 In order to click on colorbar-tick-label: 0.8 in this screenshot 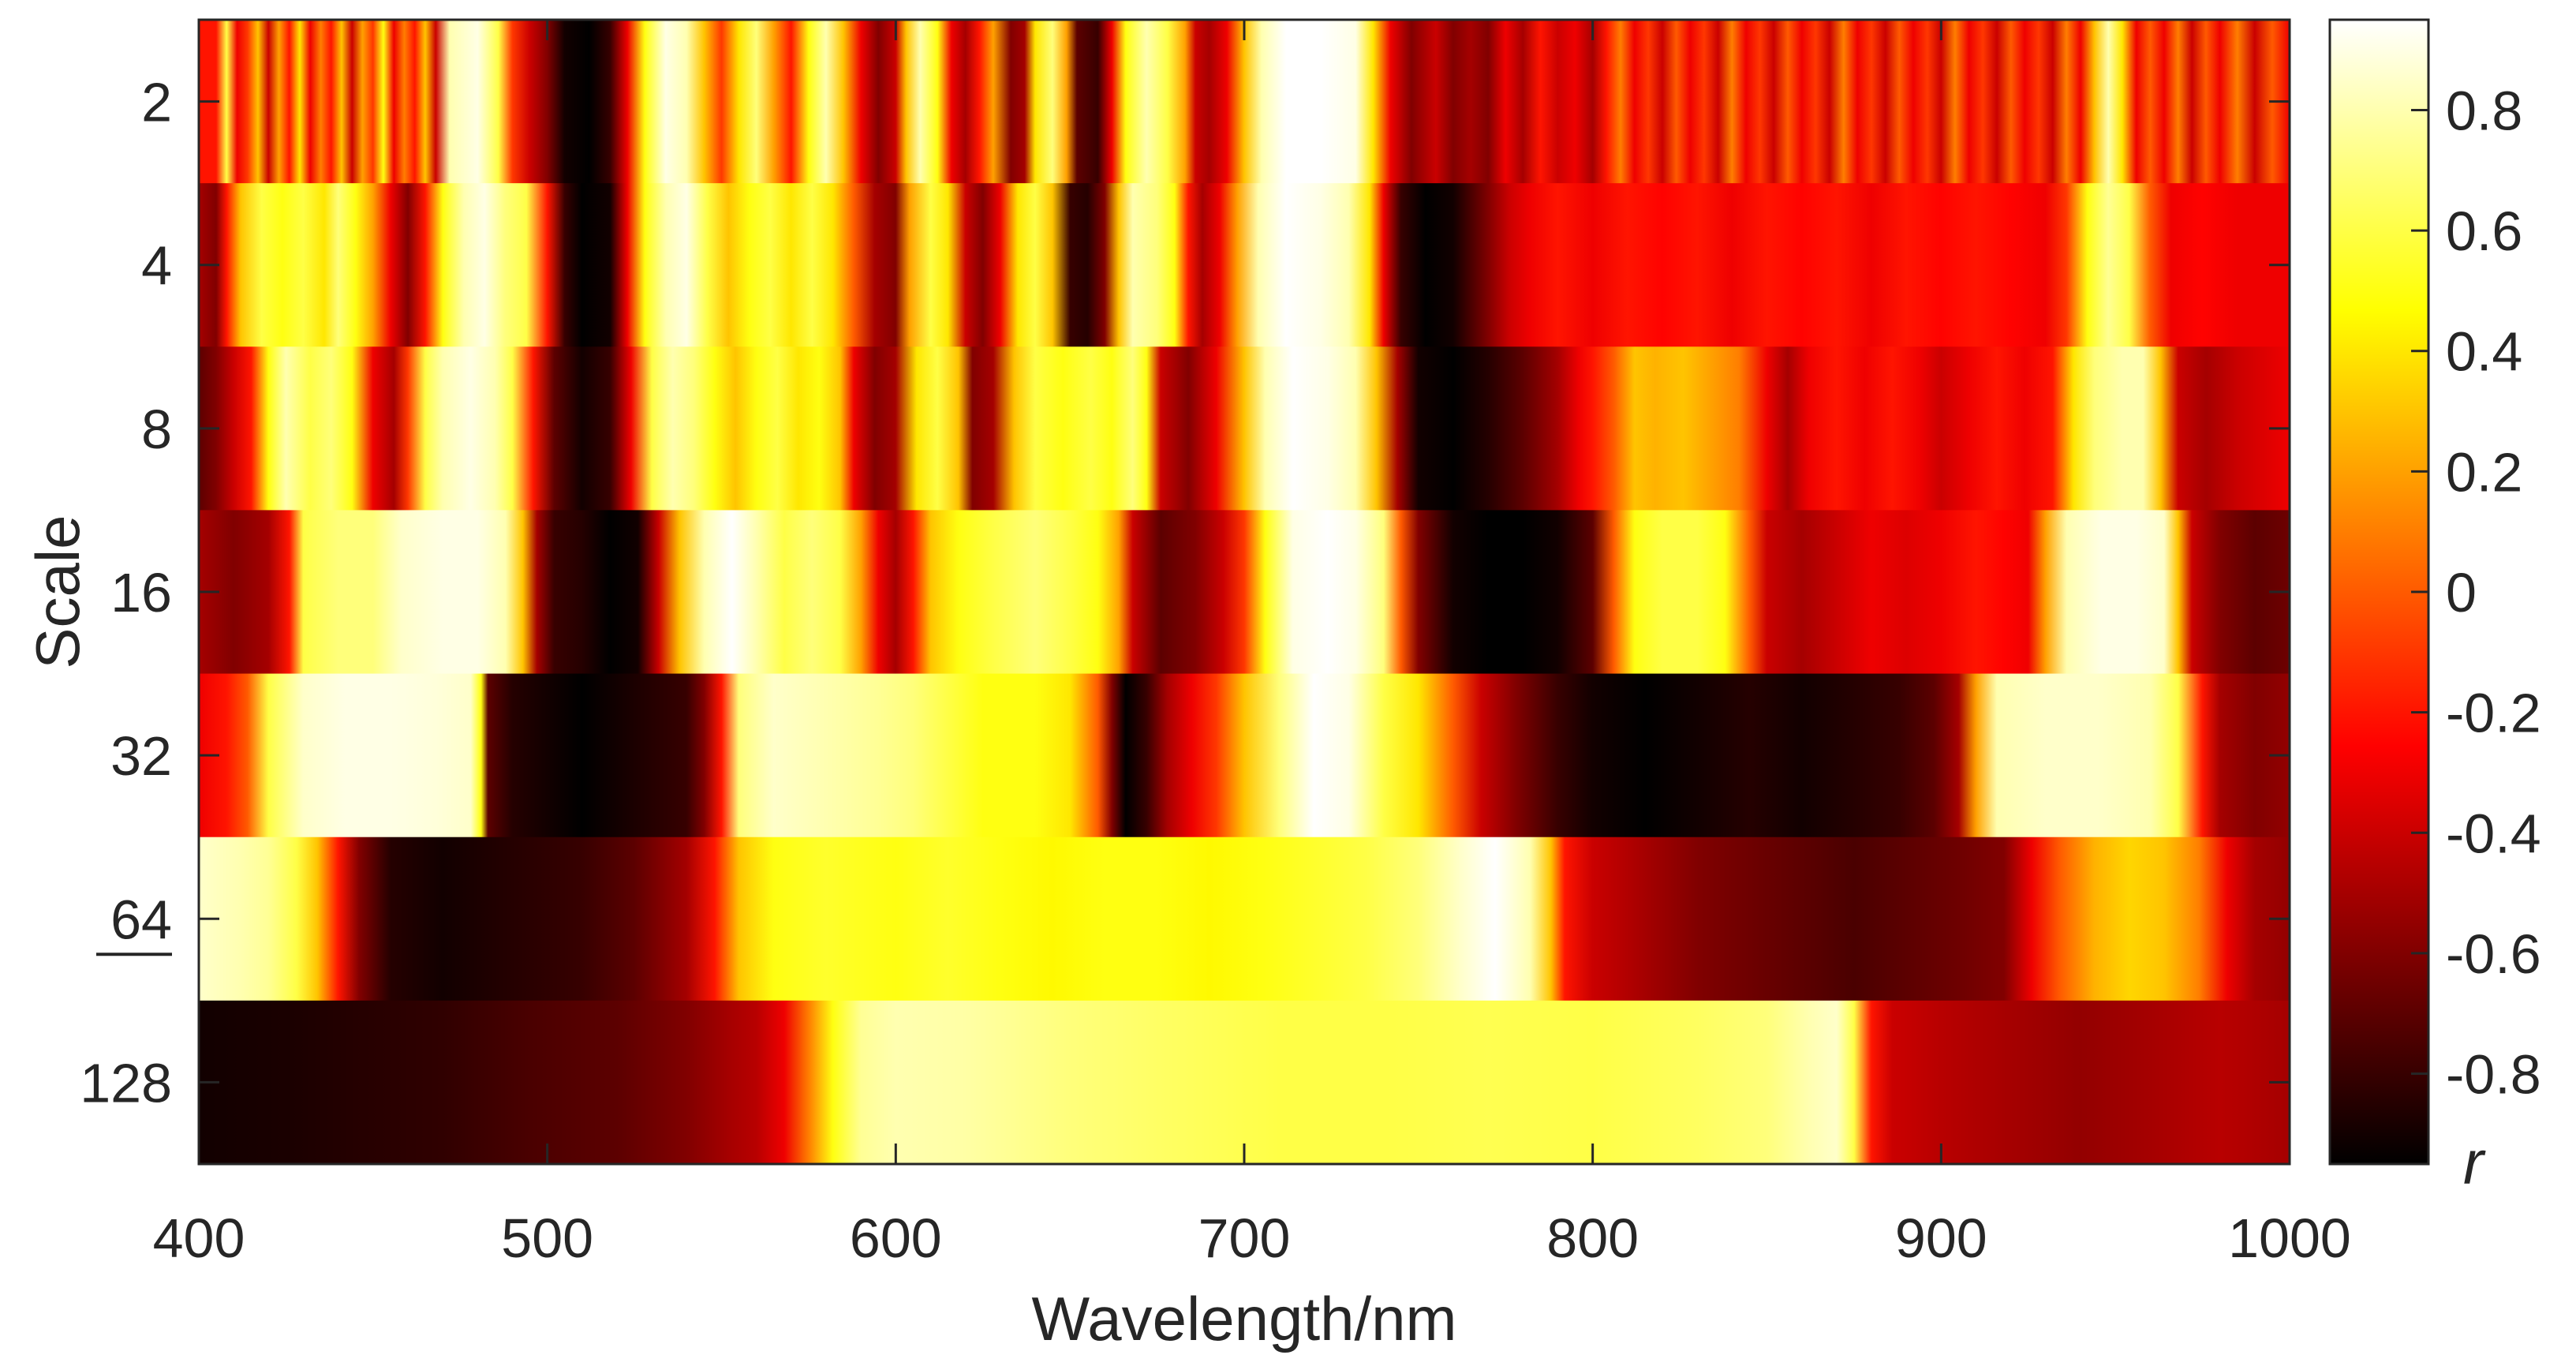, I will do `click(2484, 110)`.